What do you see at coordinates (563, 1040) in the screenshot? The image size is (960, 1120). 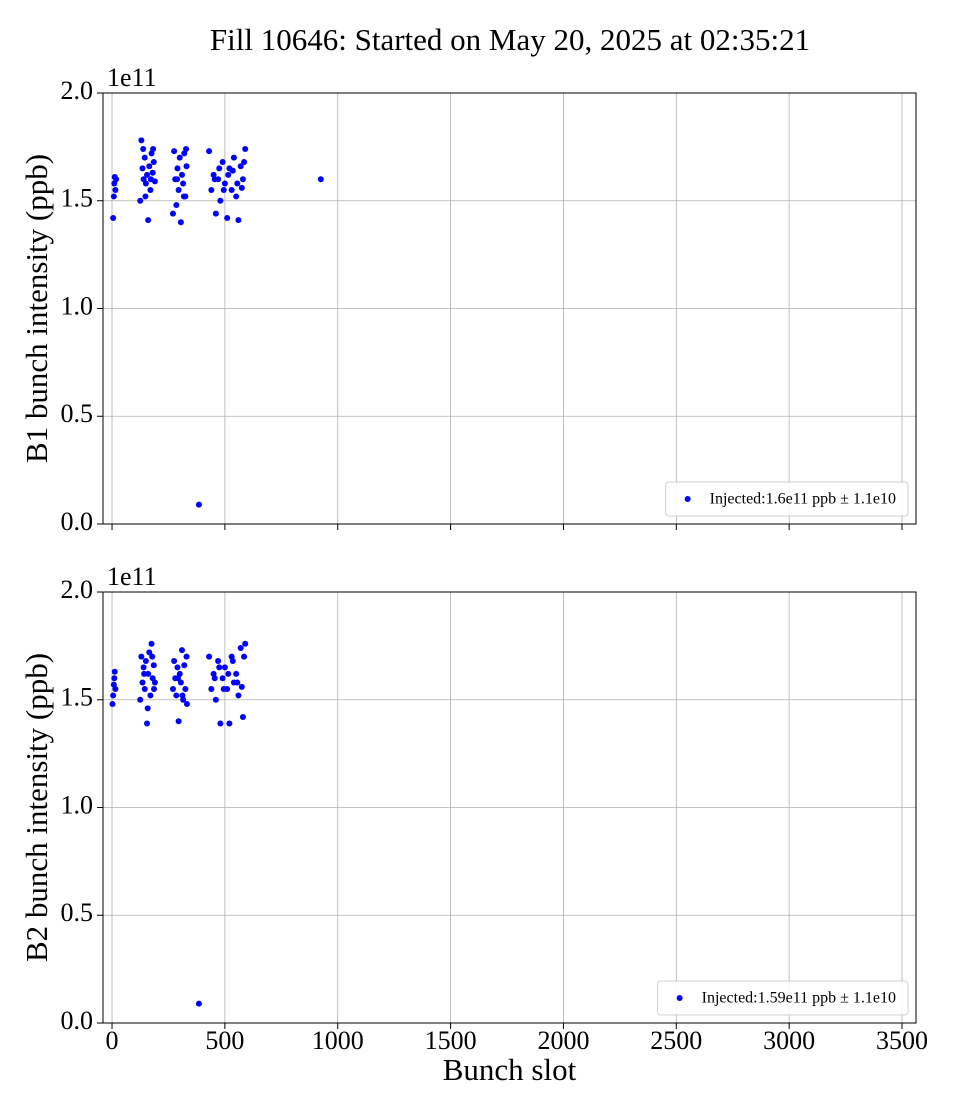 I see `x-tick-label: 2000` at bounding box center [563, 1040].